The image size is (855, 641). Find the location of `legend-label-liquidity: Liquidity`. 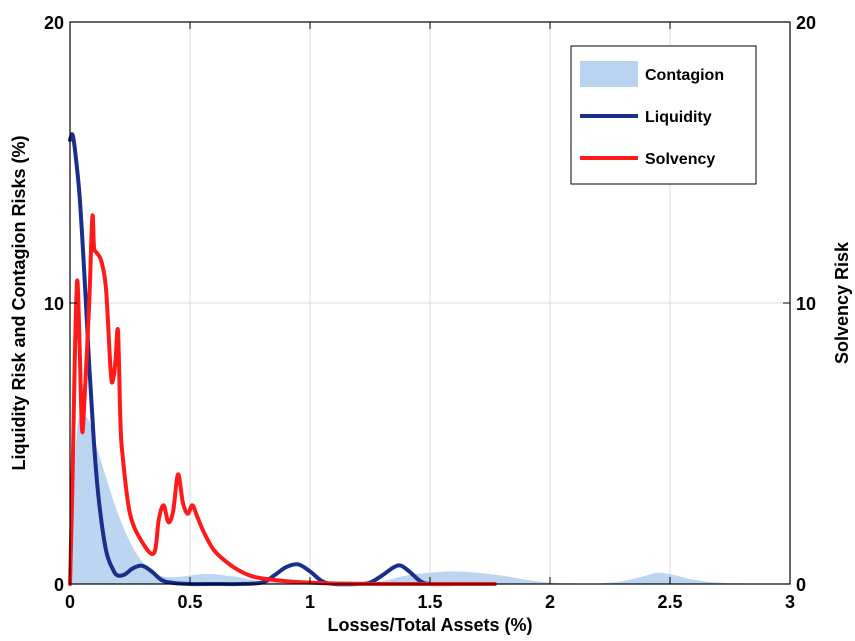

legend-label-liquidity: Liquidity is located at coordinates (678, 117).